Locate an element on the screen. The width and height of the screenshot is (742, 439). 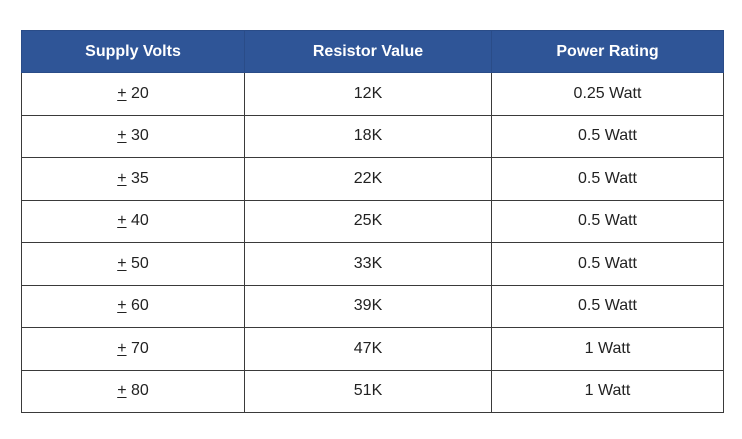
power-rating-cell: 0.25 Watt is located at coordinates (607, 94).